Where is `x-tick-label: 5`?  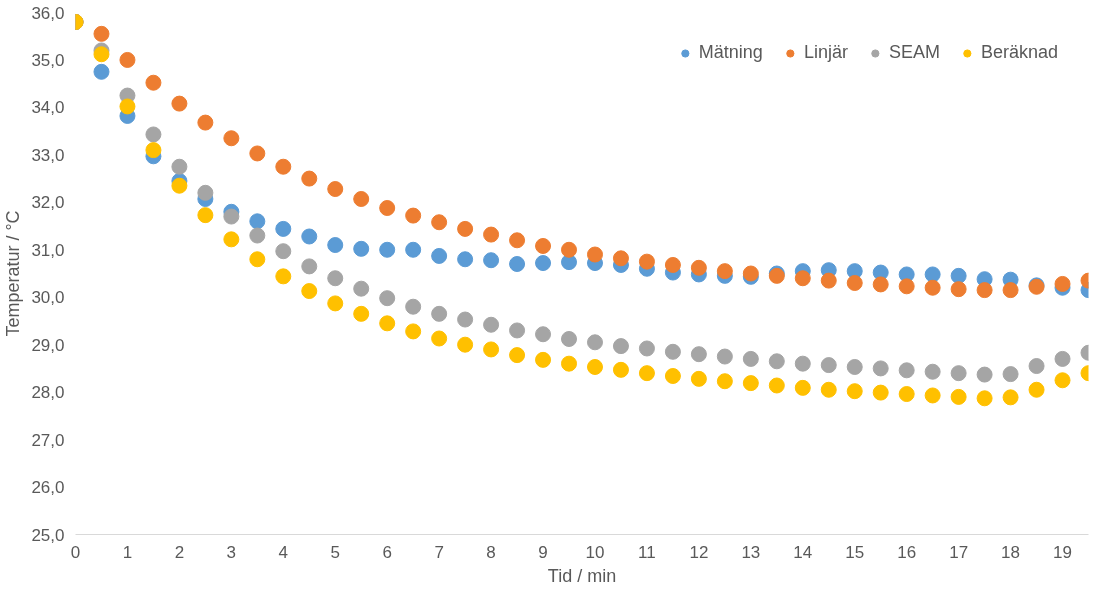 x-tick-label: 5 is located at coordinates (335, 552).